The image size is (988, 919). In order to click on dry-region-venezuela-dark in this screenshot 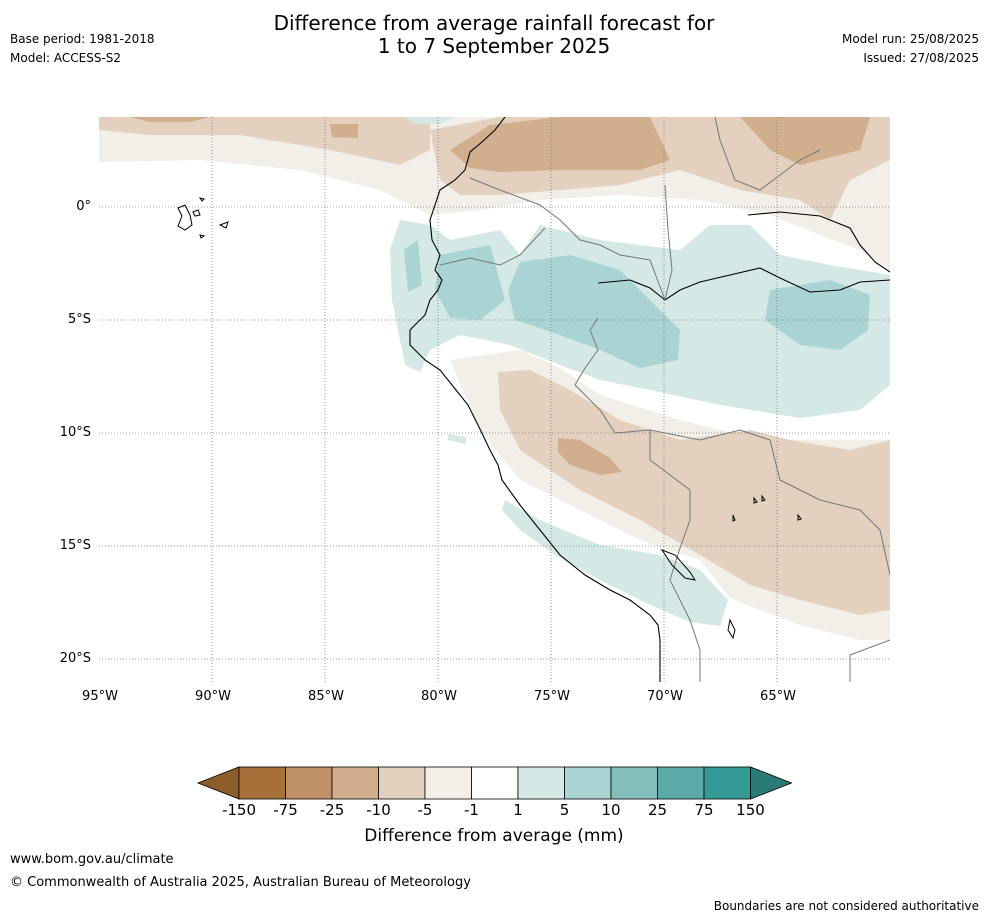, I will do `click(805, 141)`.